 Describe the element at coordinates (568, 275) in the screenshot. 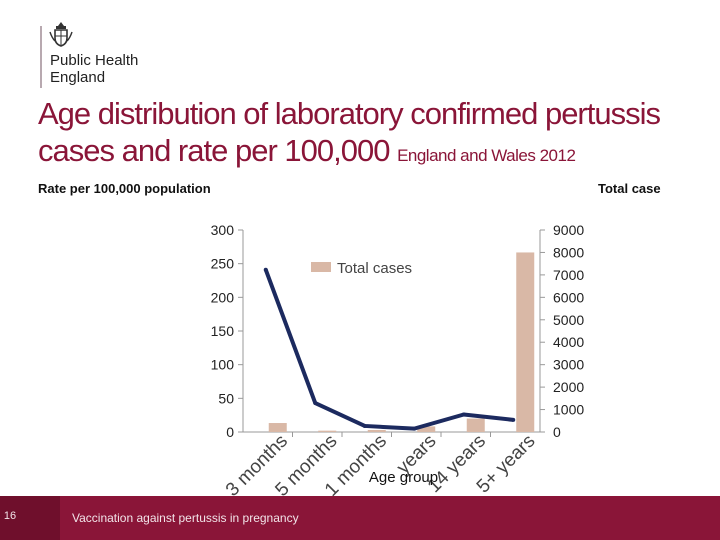

I see `right-tick-label: 7000` at that location.